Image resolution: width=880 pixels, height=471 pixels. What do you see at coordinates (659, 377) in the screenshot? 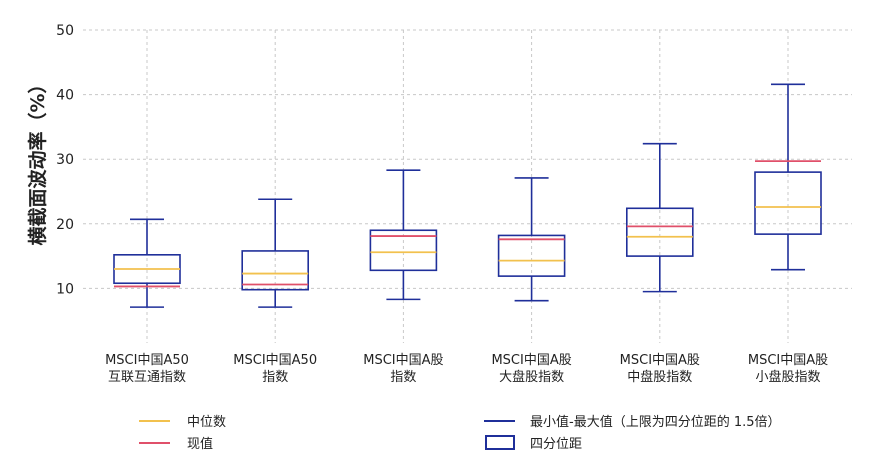
I see `category-label: 中盘股指数` at bounding box center [659, 377].